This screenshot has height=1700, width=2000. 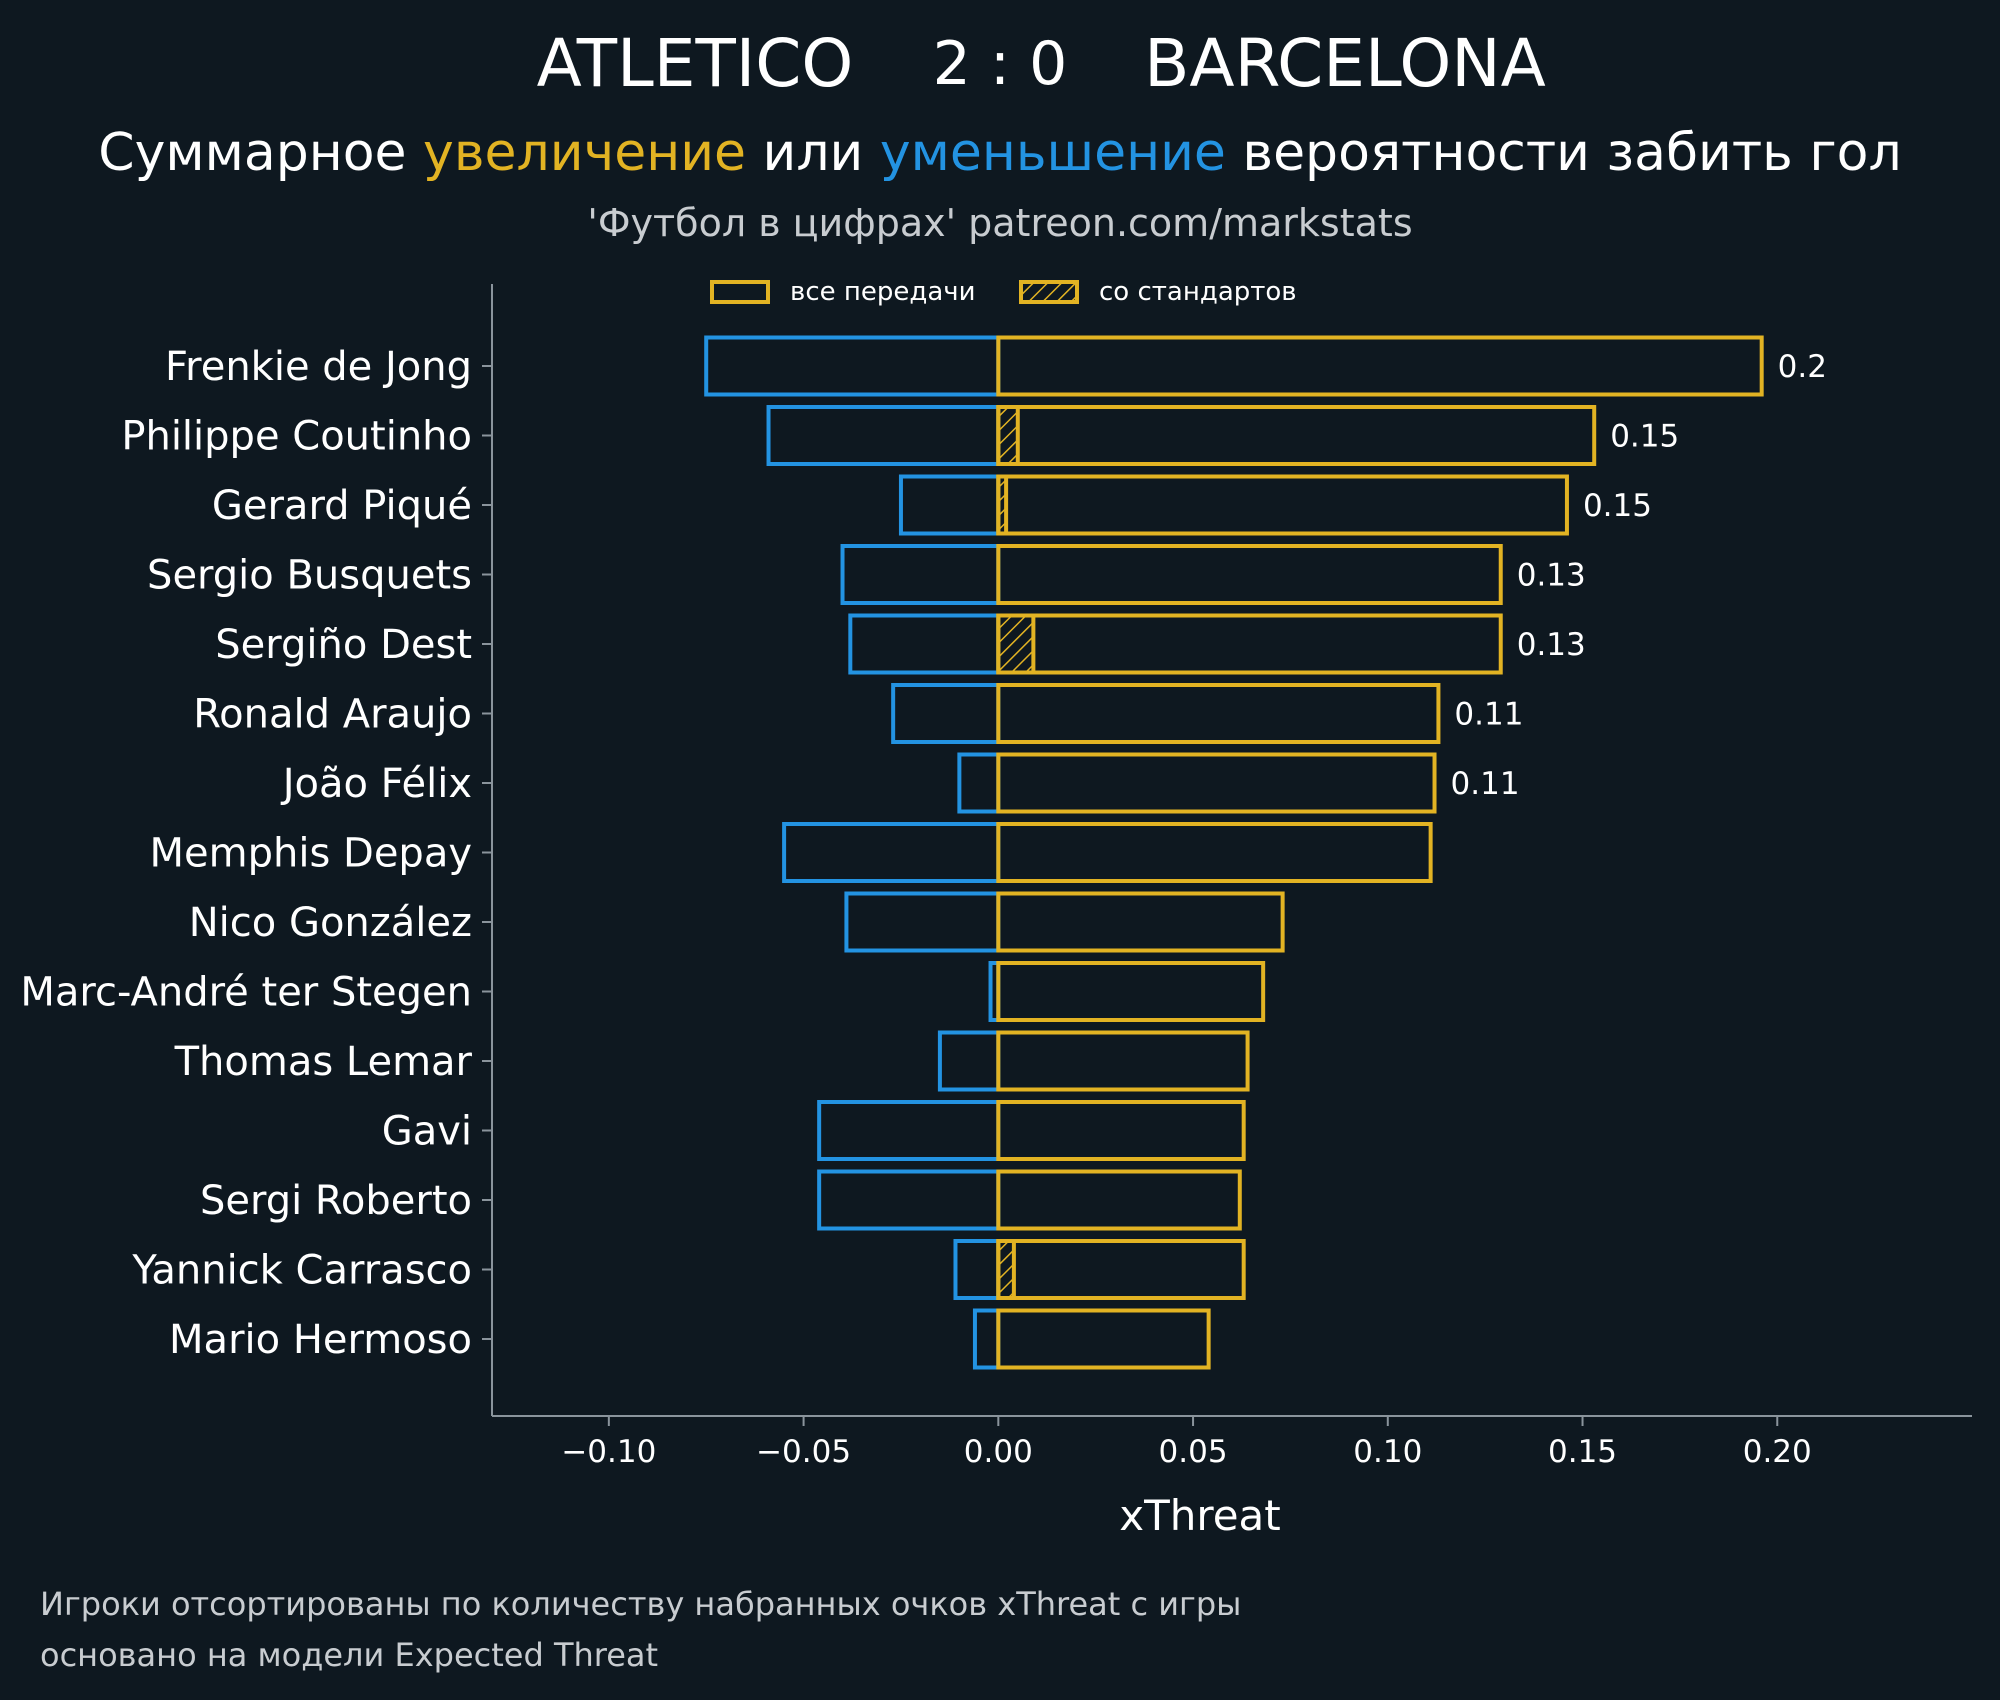 What do you see at coordinates (1053, 153) in the screenshot?
I see `subtitle-decrease-word: уменьшение` at bounding box center [1053, 153].